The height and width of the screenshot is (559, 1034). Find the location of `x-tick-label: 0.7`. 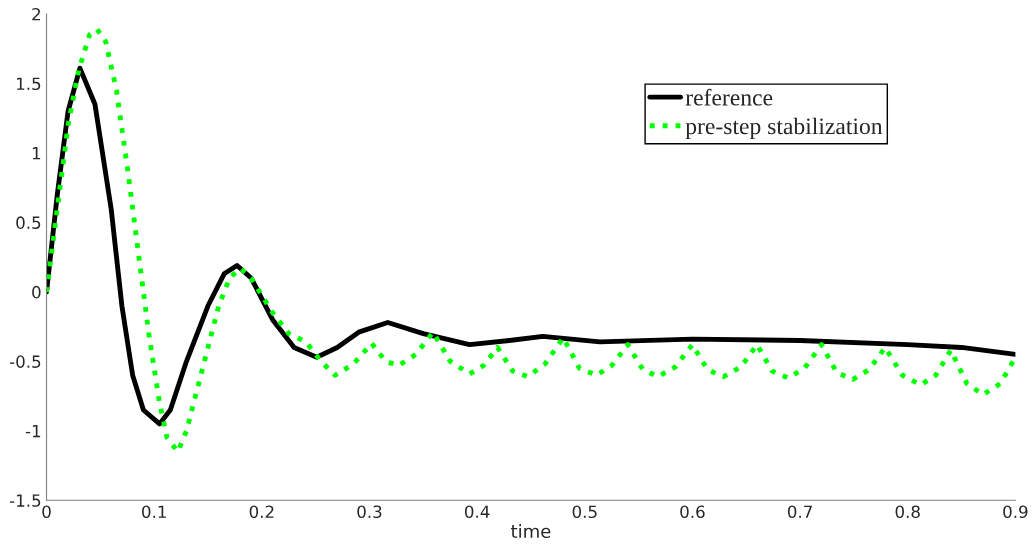

x-tick-label: 0.7 is located at coordinates (799, 512).